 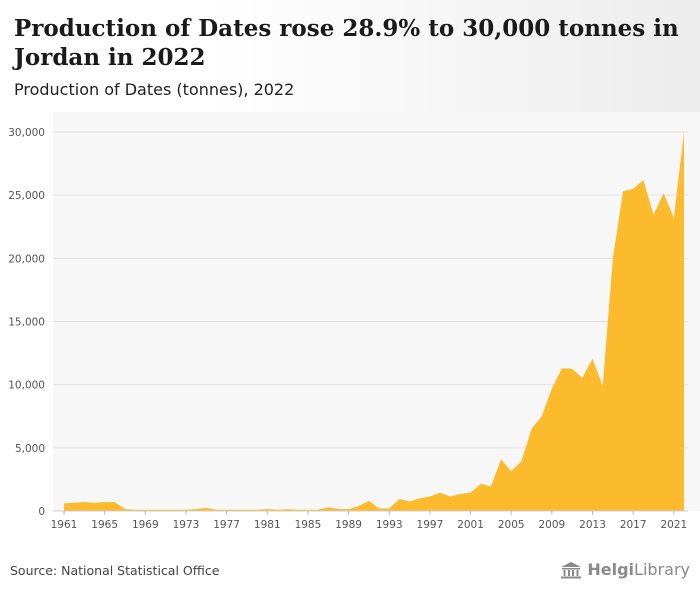 What do you see at coordinates (41, 512) in the screenshot?
I see `y-tick-label: 0` at bounding box center [41, 512].